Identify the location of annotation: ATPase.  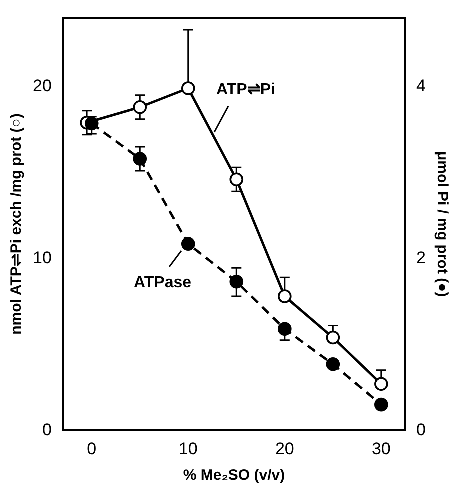
(163, 283).